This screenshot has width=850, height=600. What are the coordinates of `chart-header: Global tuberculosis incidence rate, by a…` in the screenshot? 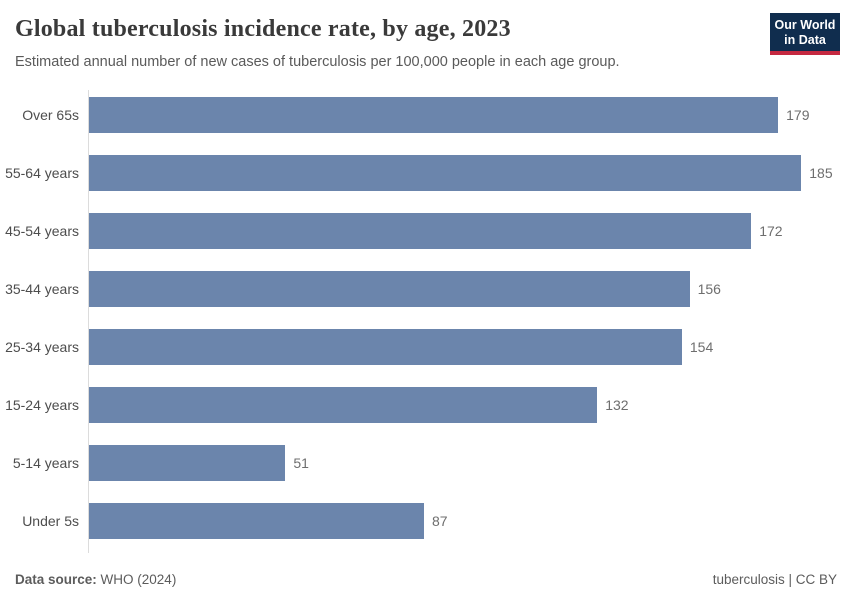 It's located at (425, 35).